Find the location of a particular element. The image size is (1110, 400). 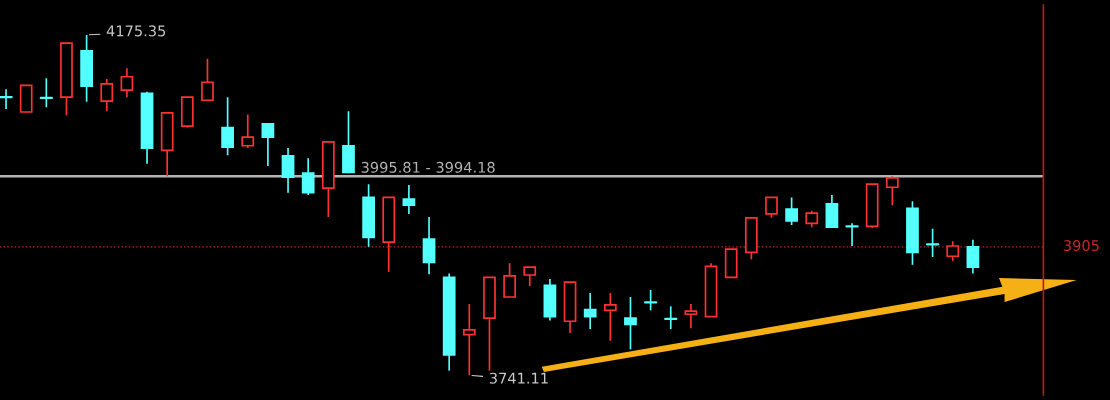

band-label: 3995.81 - 3994.18 is located at coordinates (428, 167).